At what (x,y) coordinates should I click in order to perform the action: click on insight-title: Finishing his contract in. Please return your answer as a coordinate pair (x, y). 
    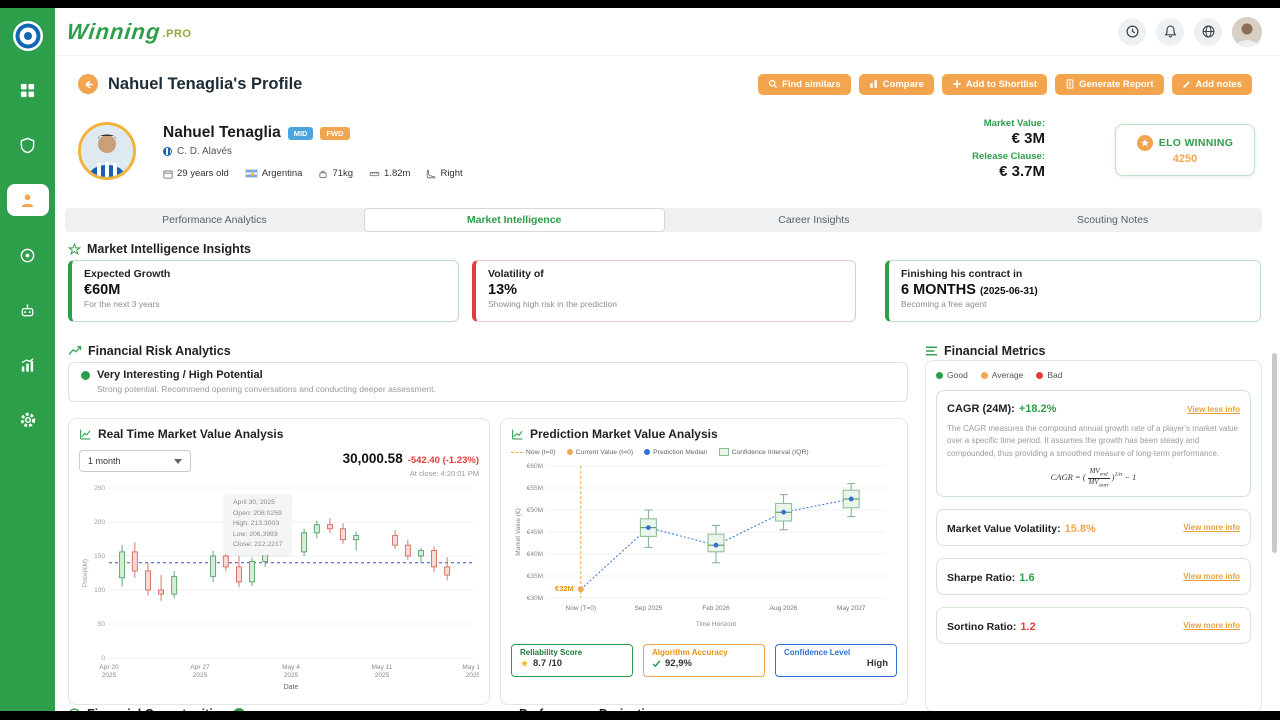
    Looking at the image, I should click on (962, 274).